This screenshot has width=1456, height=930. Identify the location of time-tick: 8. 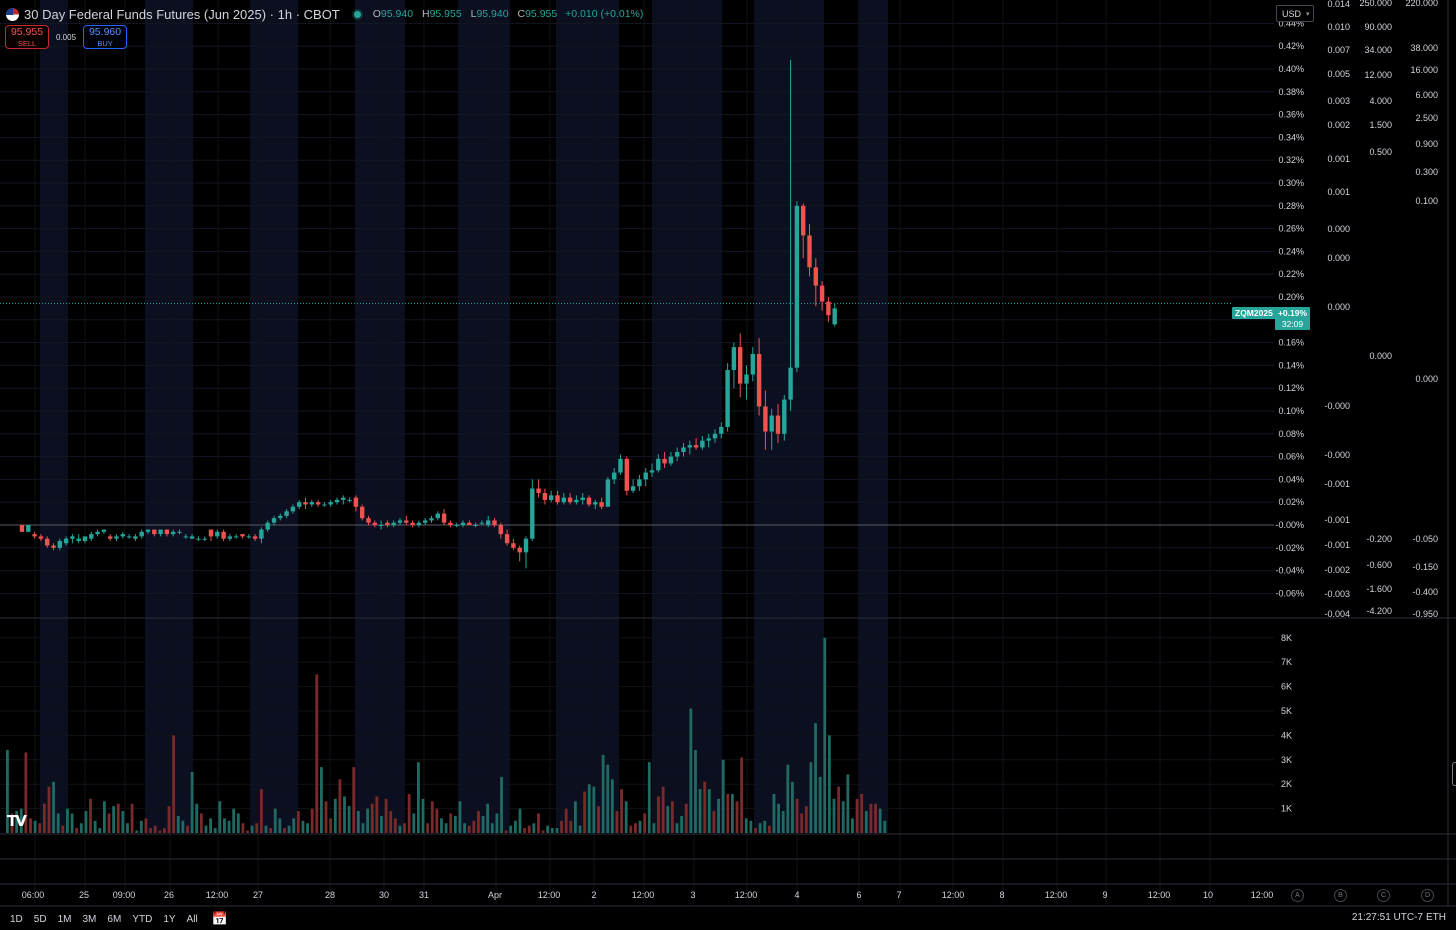
(1001, 895).